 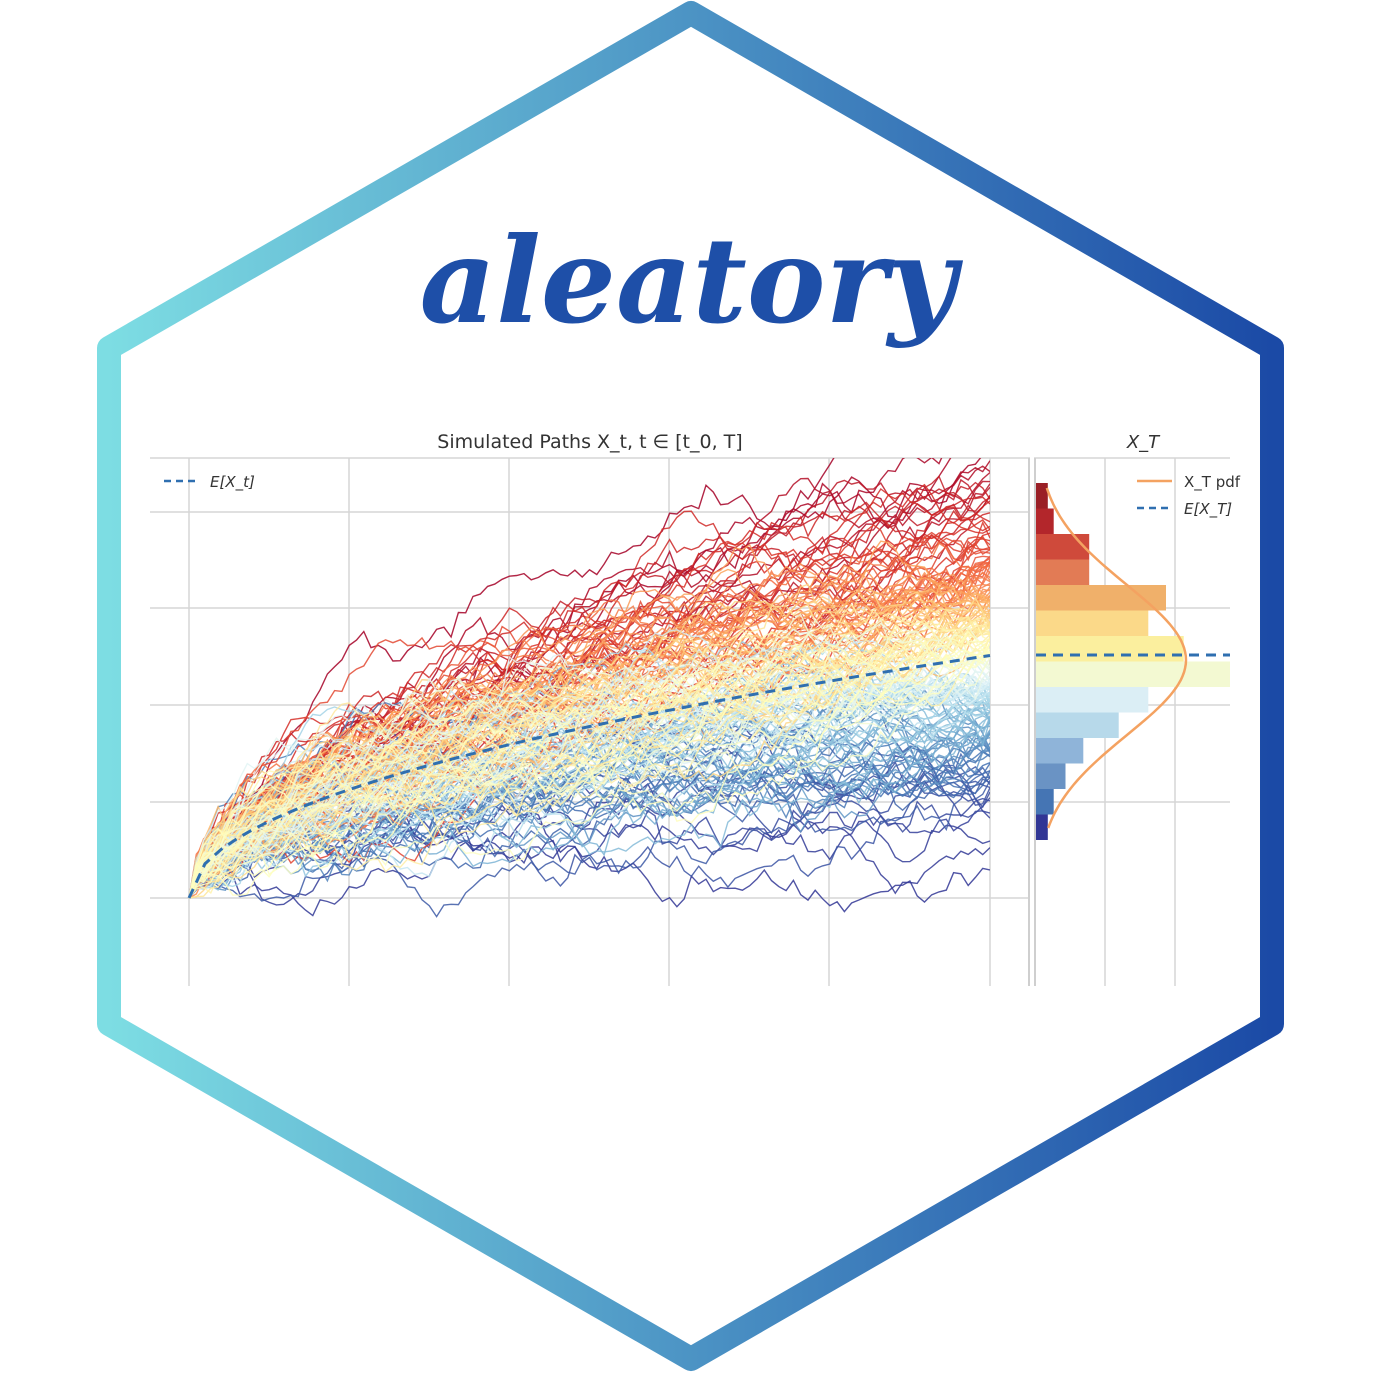 What do you see at coordinates (589, 442) in the screenshot?
I see `chart-title: Simulated Paths X_t, t ∈ [t_0, T]` at bounding box center [589, 442].